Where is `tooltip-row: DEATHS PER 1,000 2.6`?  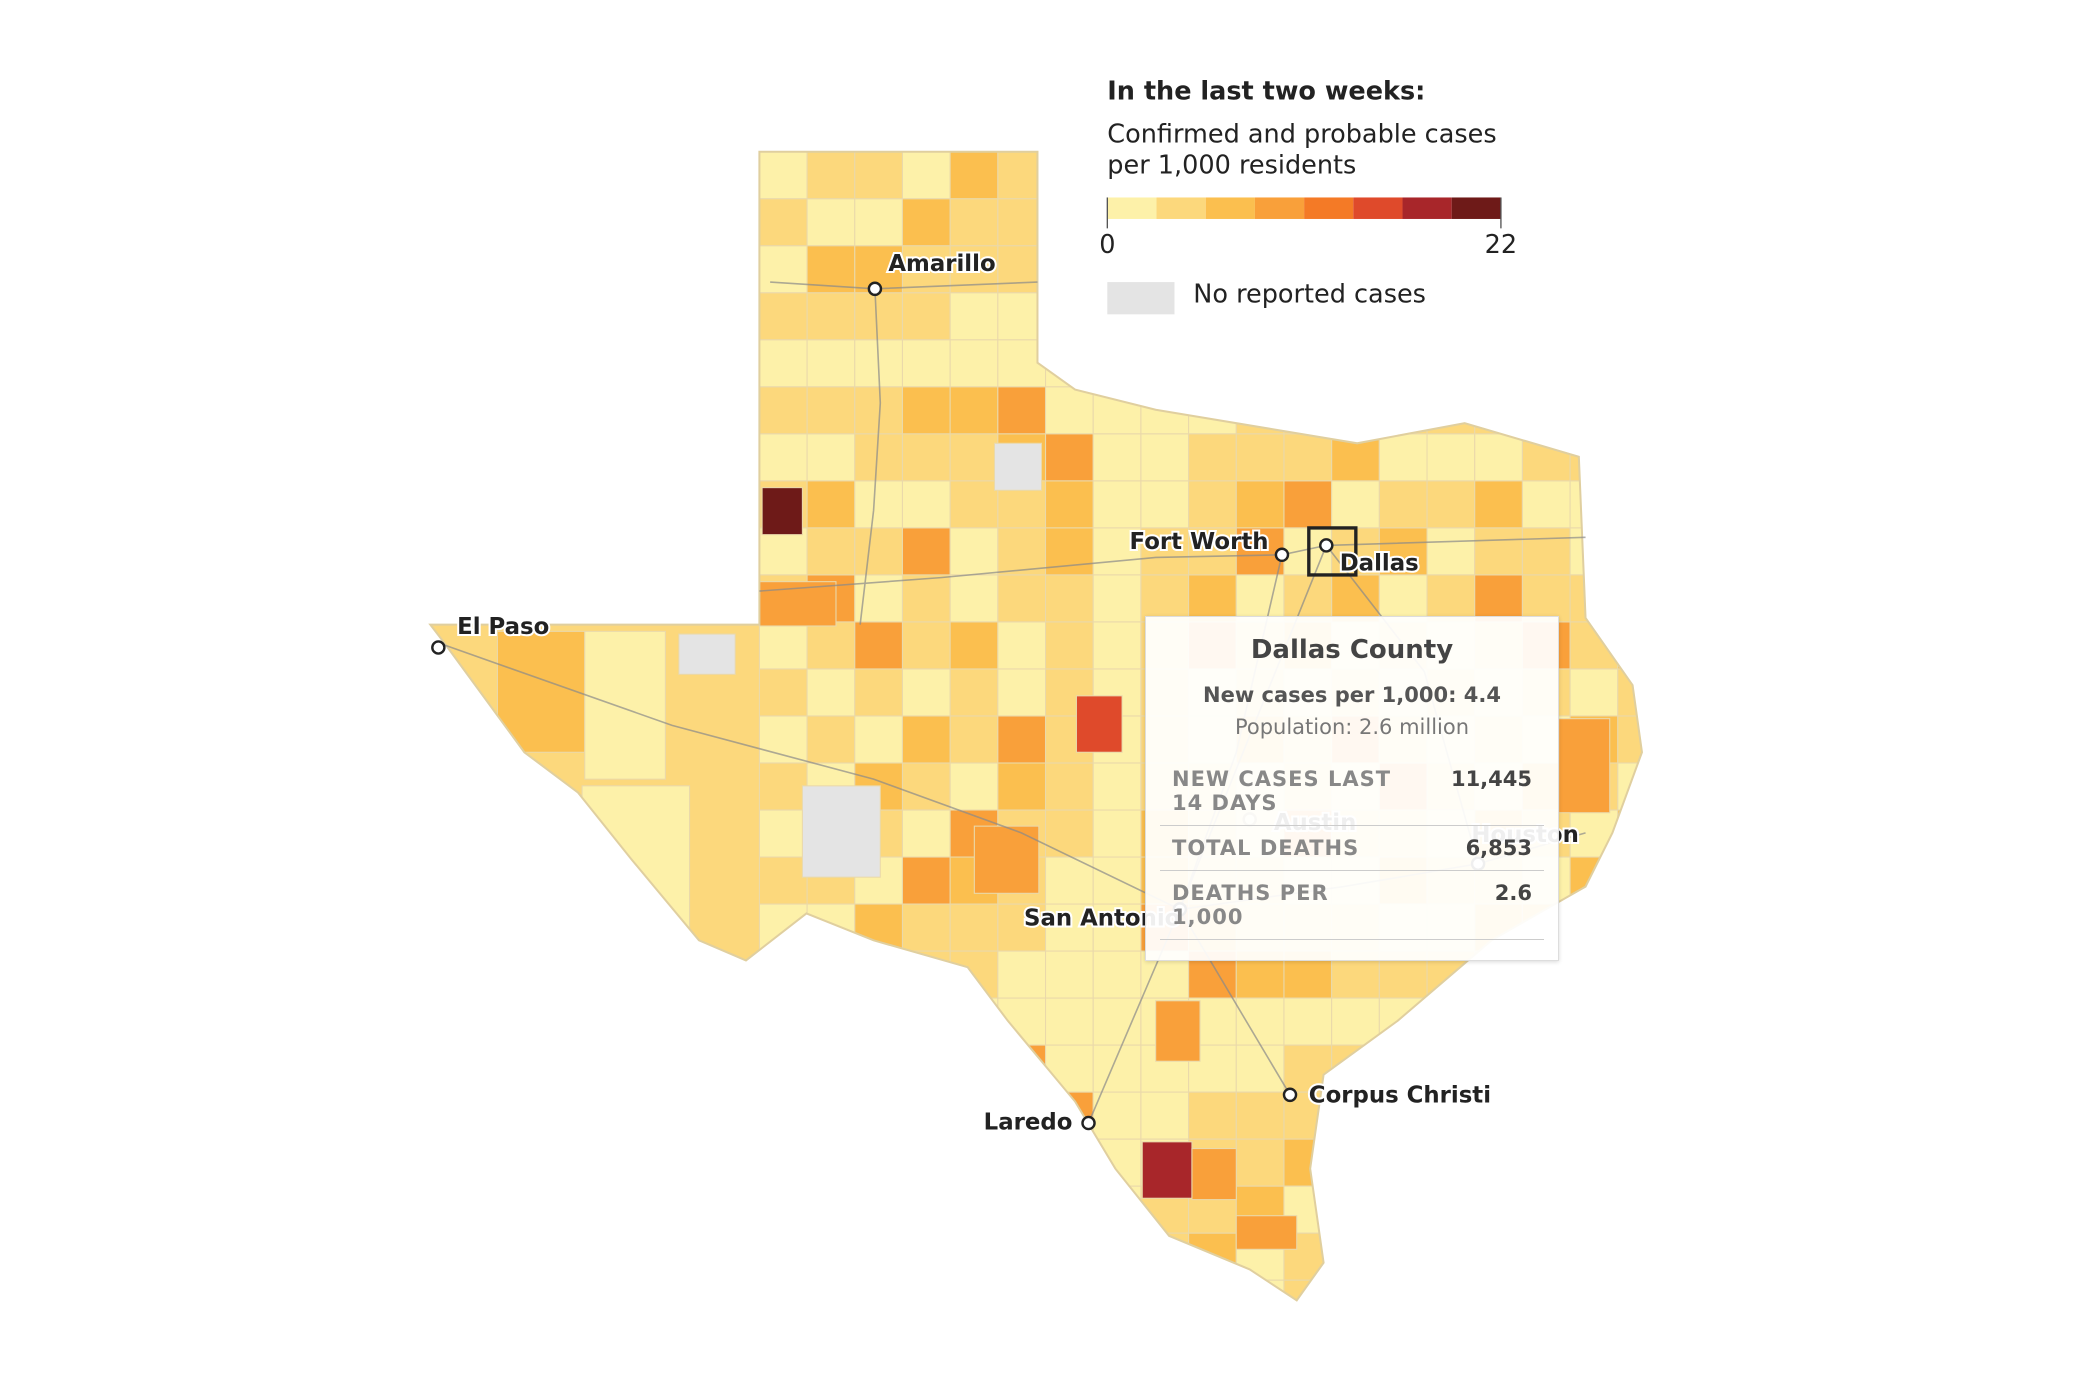 tooltip-row: DEATHS PER 1,000 2.6 is located at coordinates (1352, 905).